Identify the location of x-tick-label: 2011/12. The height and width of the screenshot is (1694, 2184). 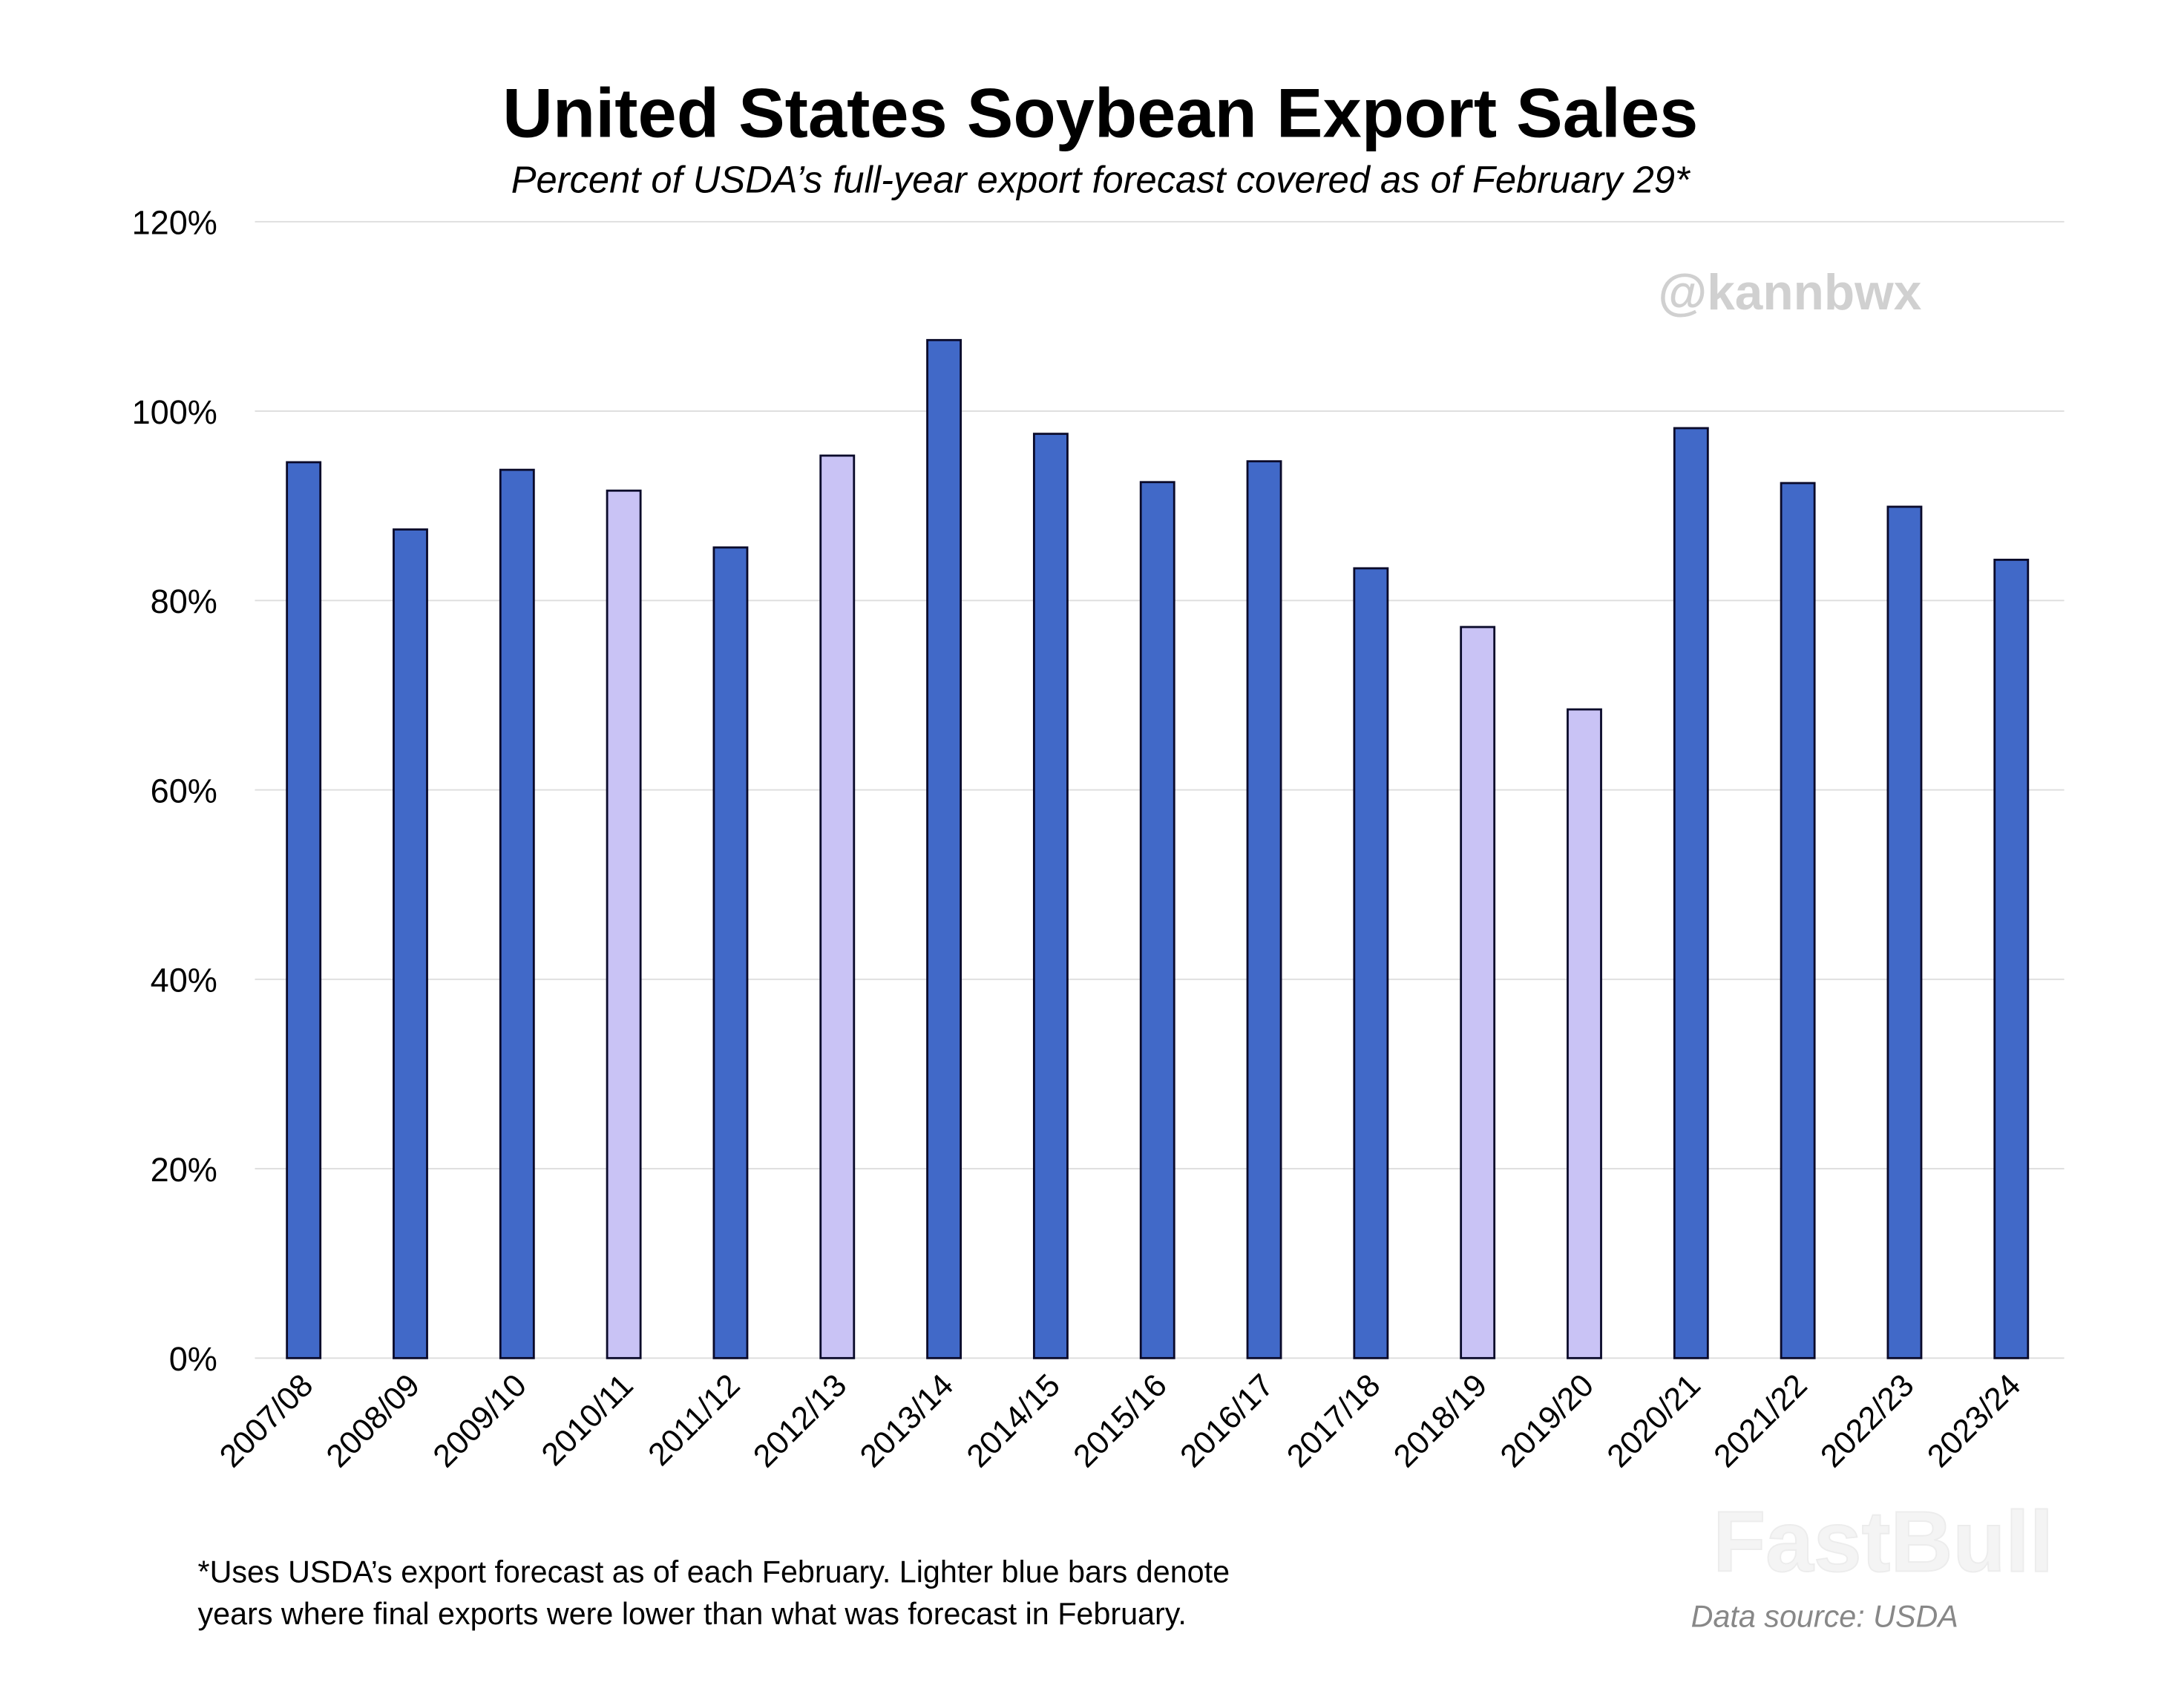
(695, 1420).